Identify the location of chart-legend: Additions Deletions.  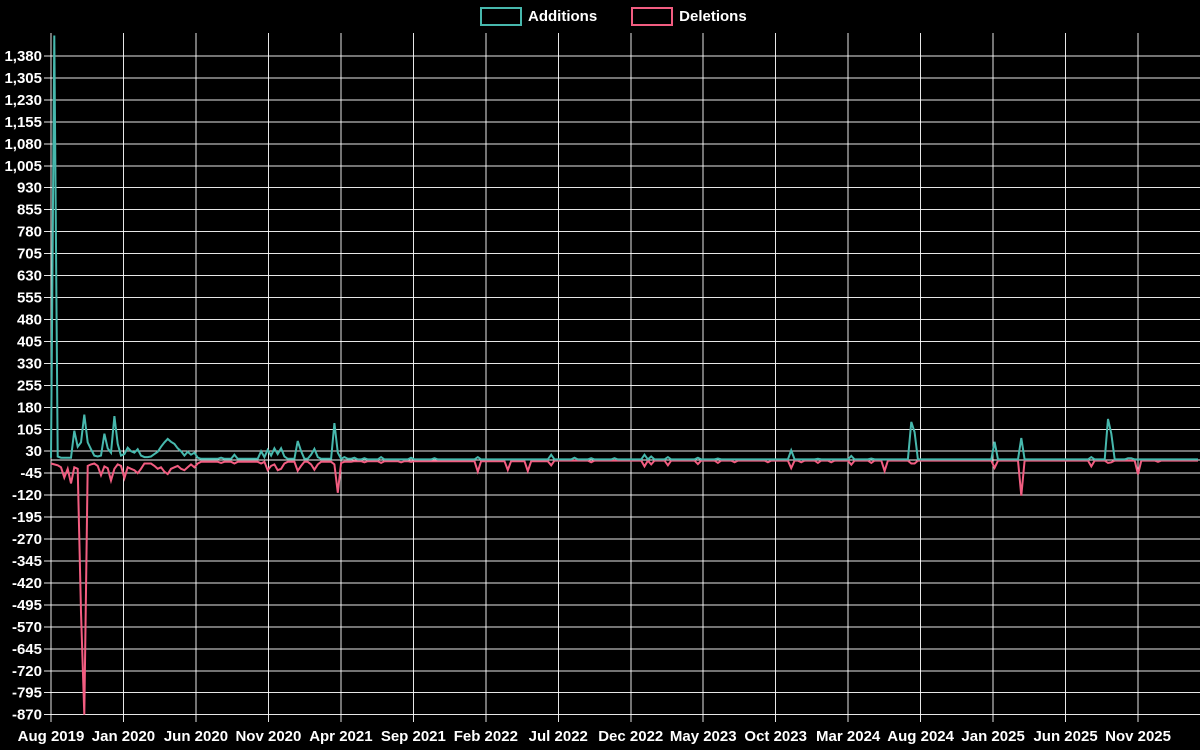
(613, 16).